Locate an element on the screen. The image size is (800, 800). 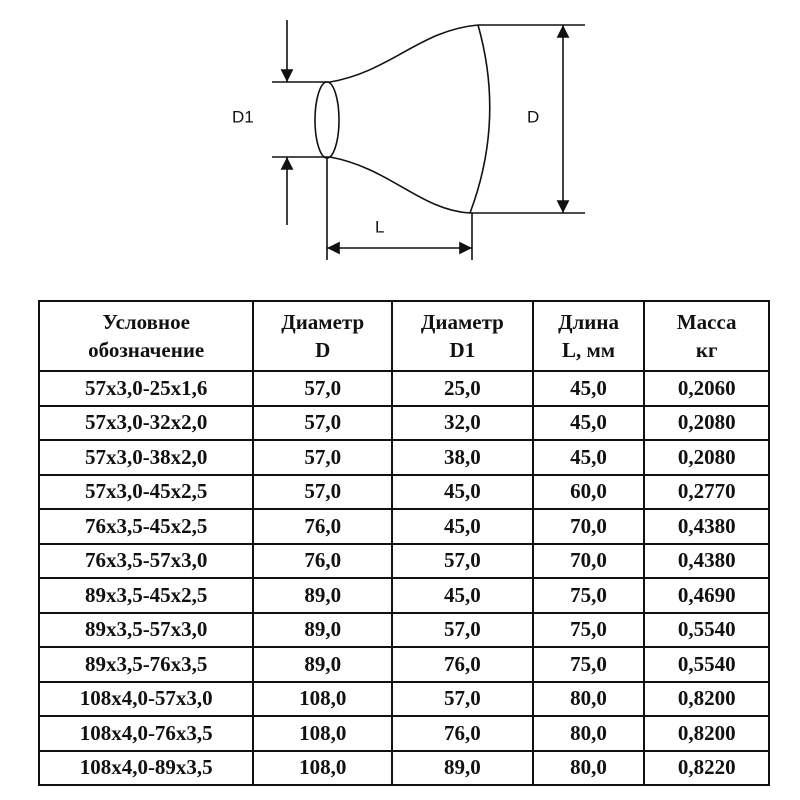
reducer-diagram: D1 D L is located at coordinates (408, 140).